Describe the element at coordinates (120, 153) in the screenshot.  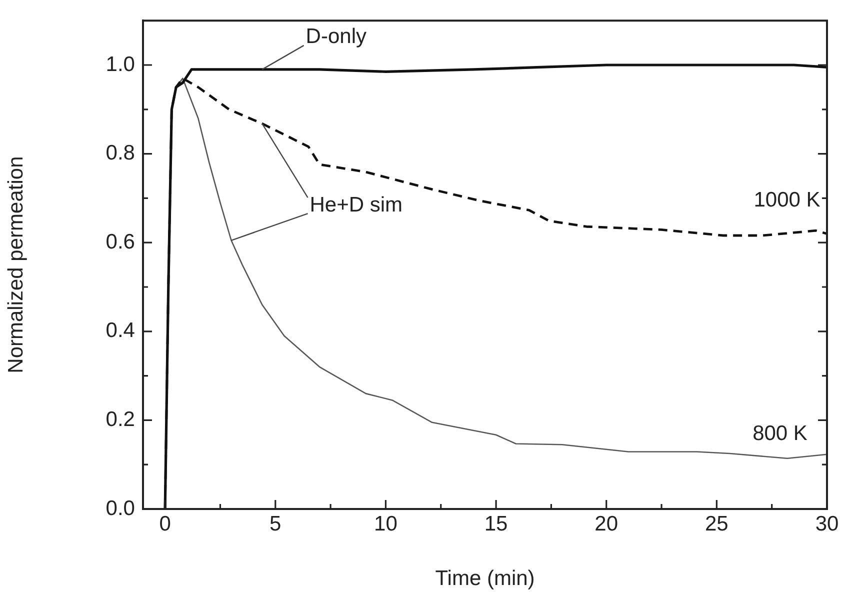
I see `y-tick-label: 0.8` at that location.